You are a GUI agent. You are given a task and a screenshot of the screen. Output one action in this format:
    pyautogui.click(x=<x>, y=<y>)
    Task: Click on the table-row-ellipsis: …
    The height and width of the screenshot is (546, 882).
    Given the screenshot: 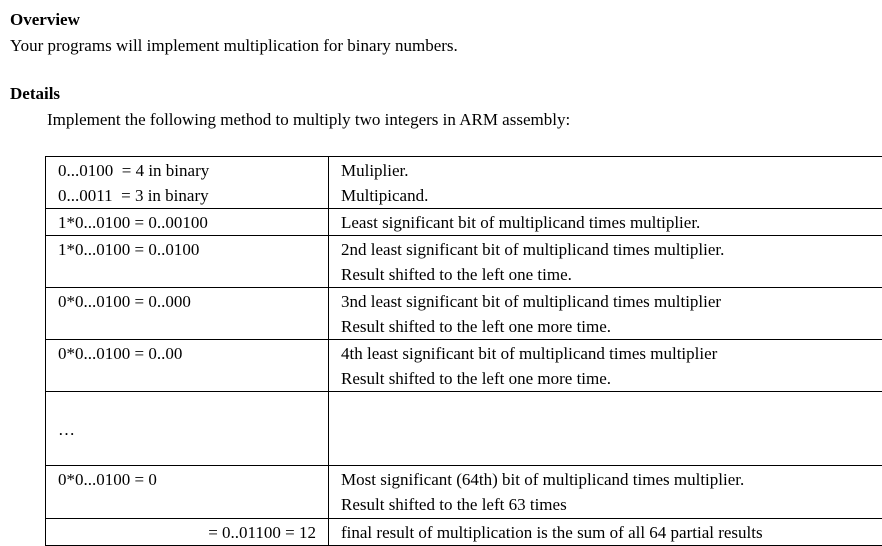 What is the action you would take?
    pyautogui.click(x=464, y=429)
    